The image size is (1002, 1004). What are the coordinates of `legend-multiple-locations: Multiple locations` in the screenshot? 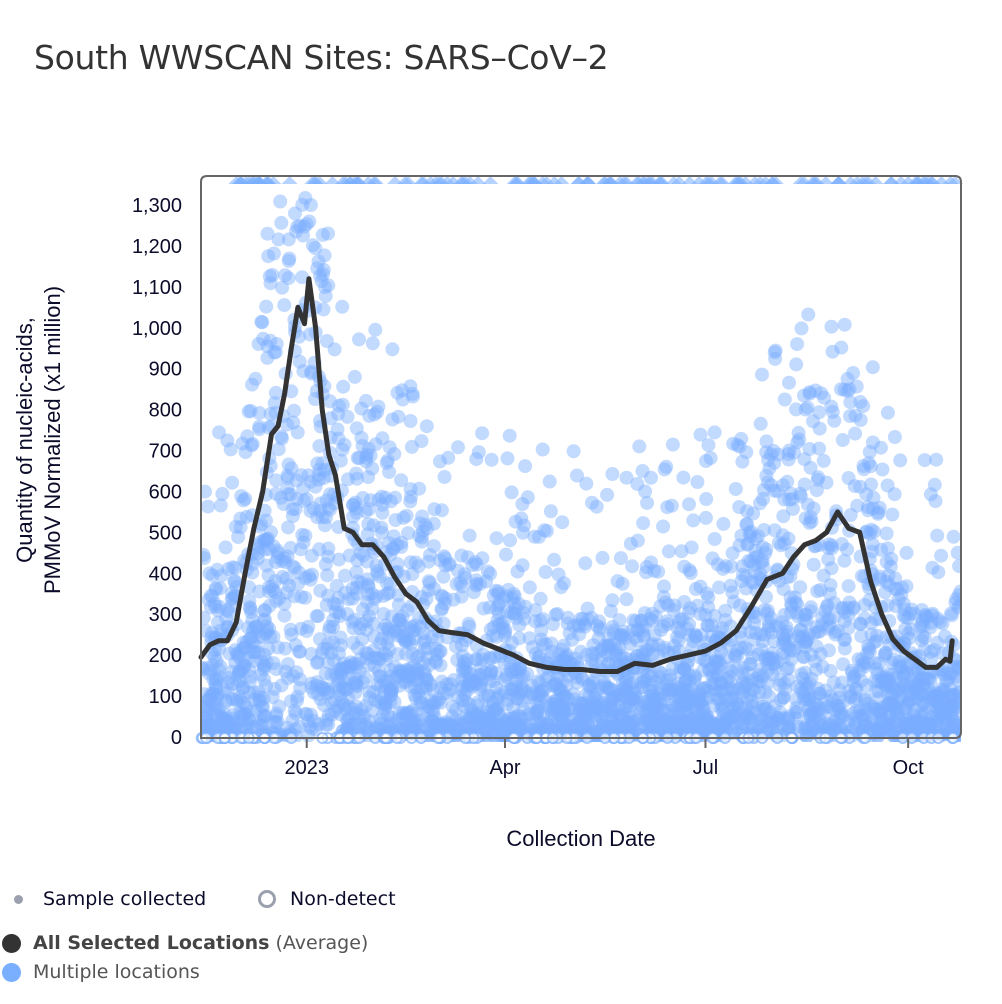 It's located at (101, 972).